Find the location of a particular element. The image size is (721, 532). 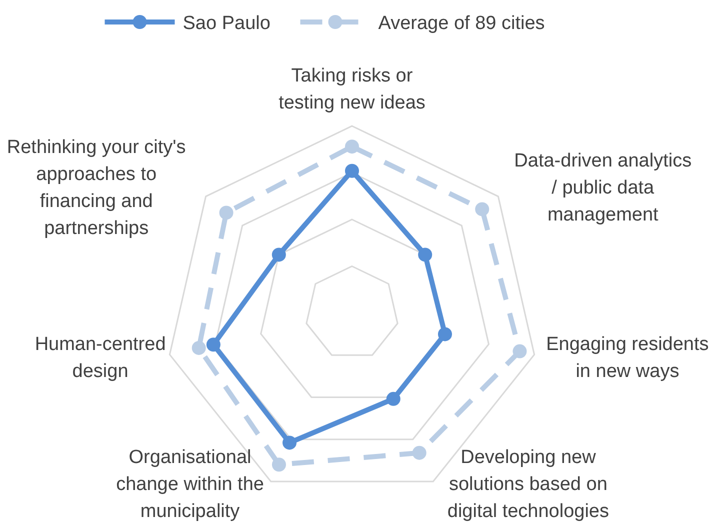

spoke-label: Data-driven analytics / public data management is located at coordinates (603, 188).